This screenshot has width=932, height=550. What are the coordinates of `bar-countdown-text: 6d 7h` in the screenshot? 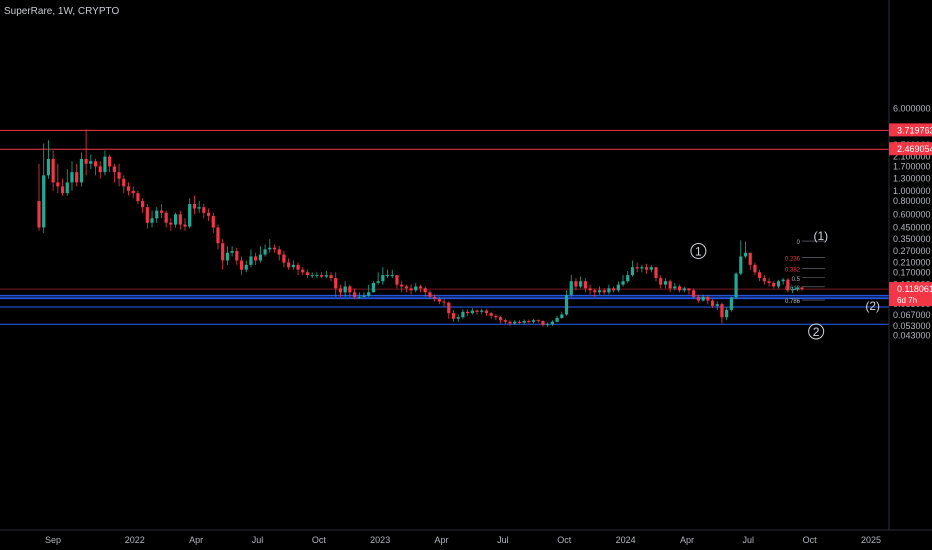 It's located at (907, 300).